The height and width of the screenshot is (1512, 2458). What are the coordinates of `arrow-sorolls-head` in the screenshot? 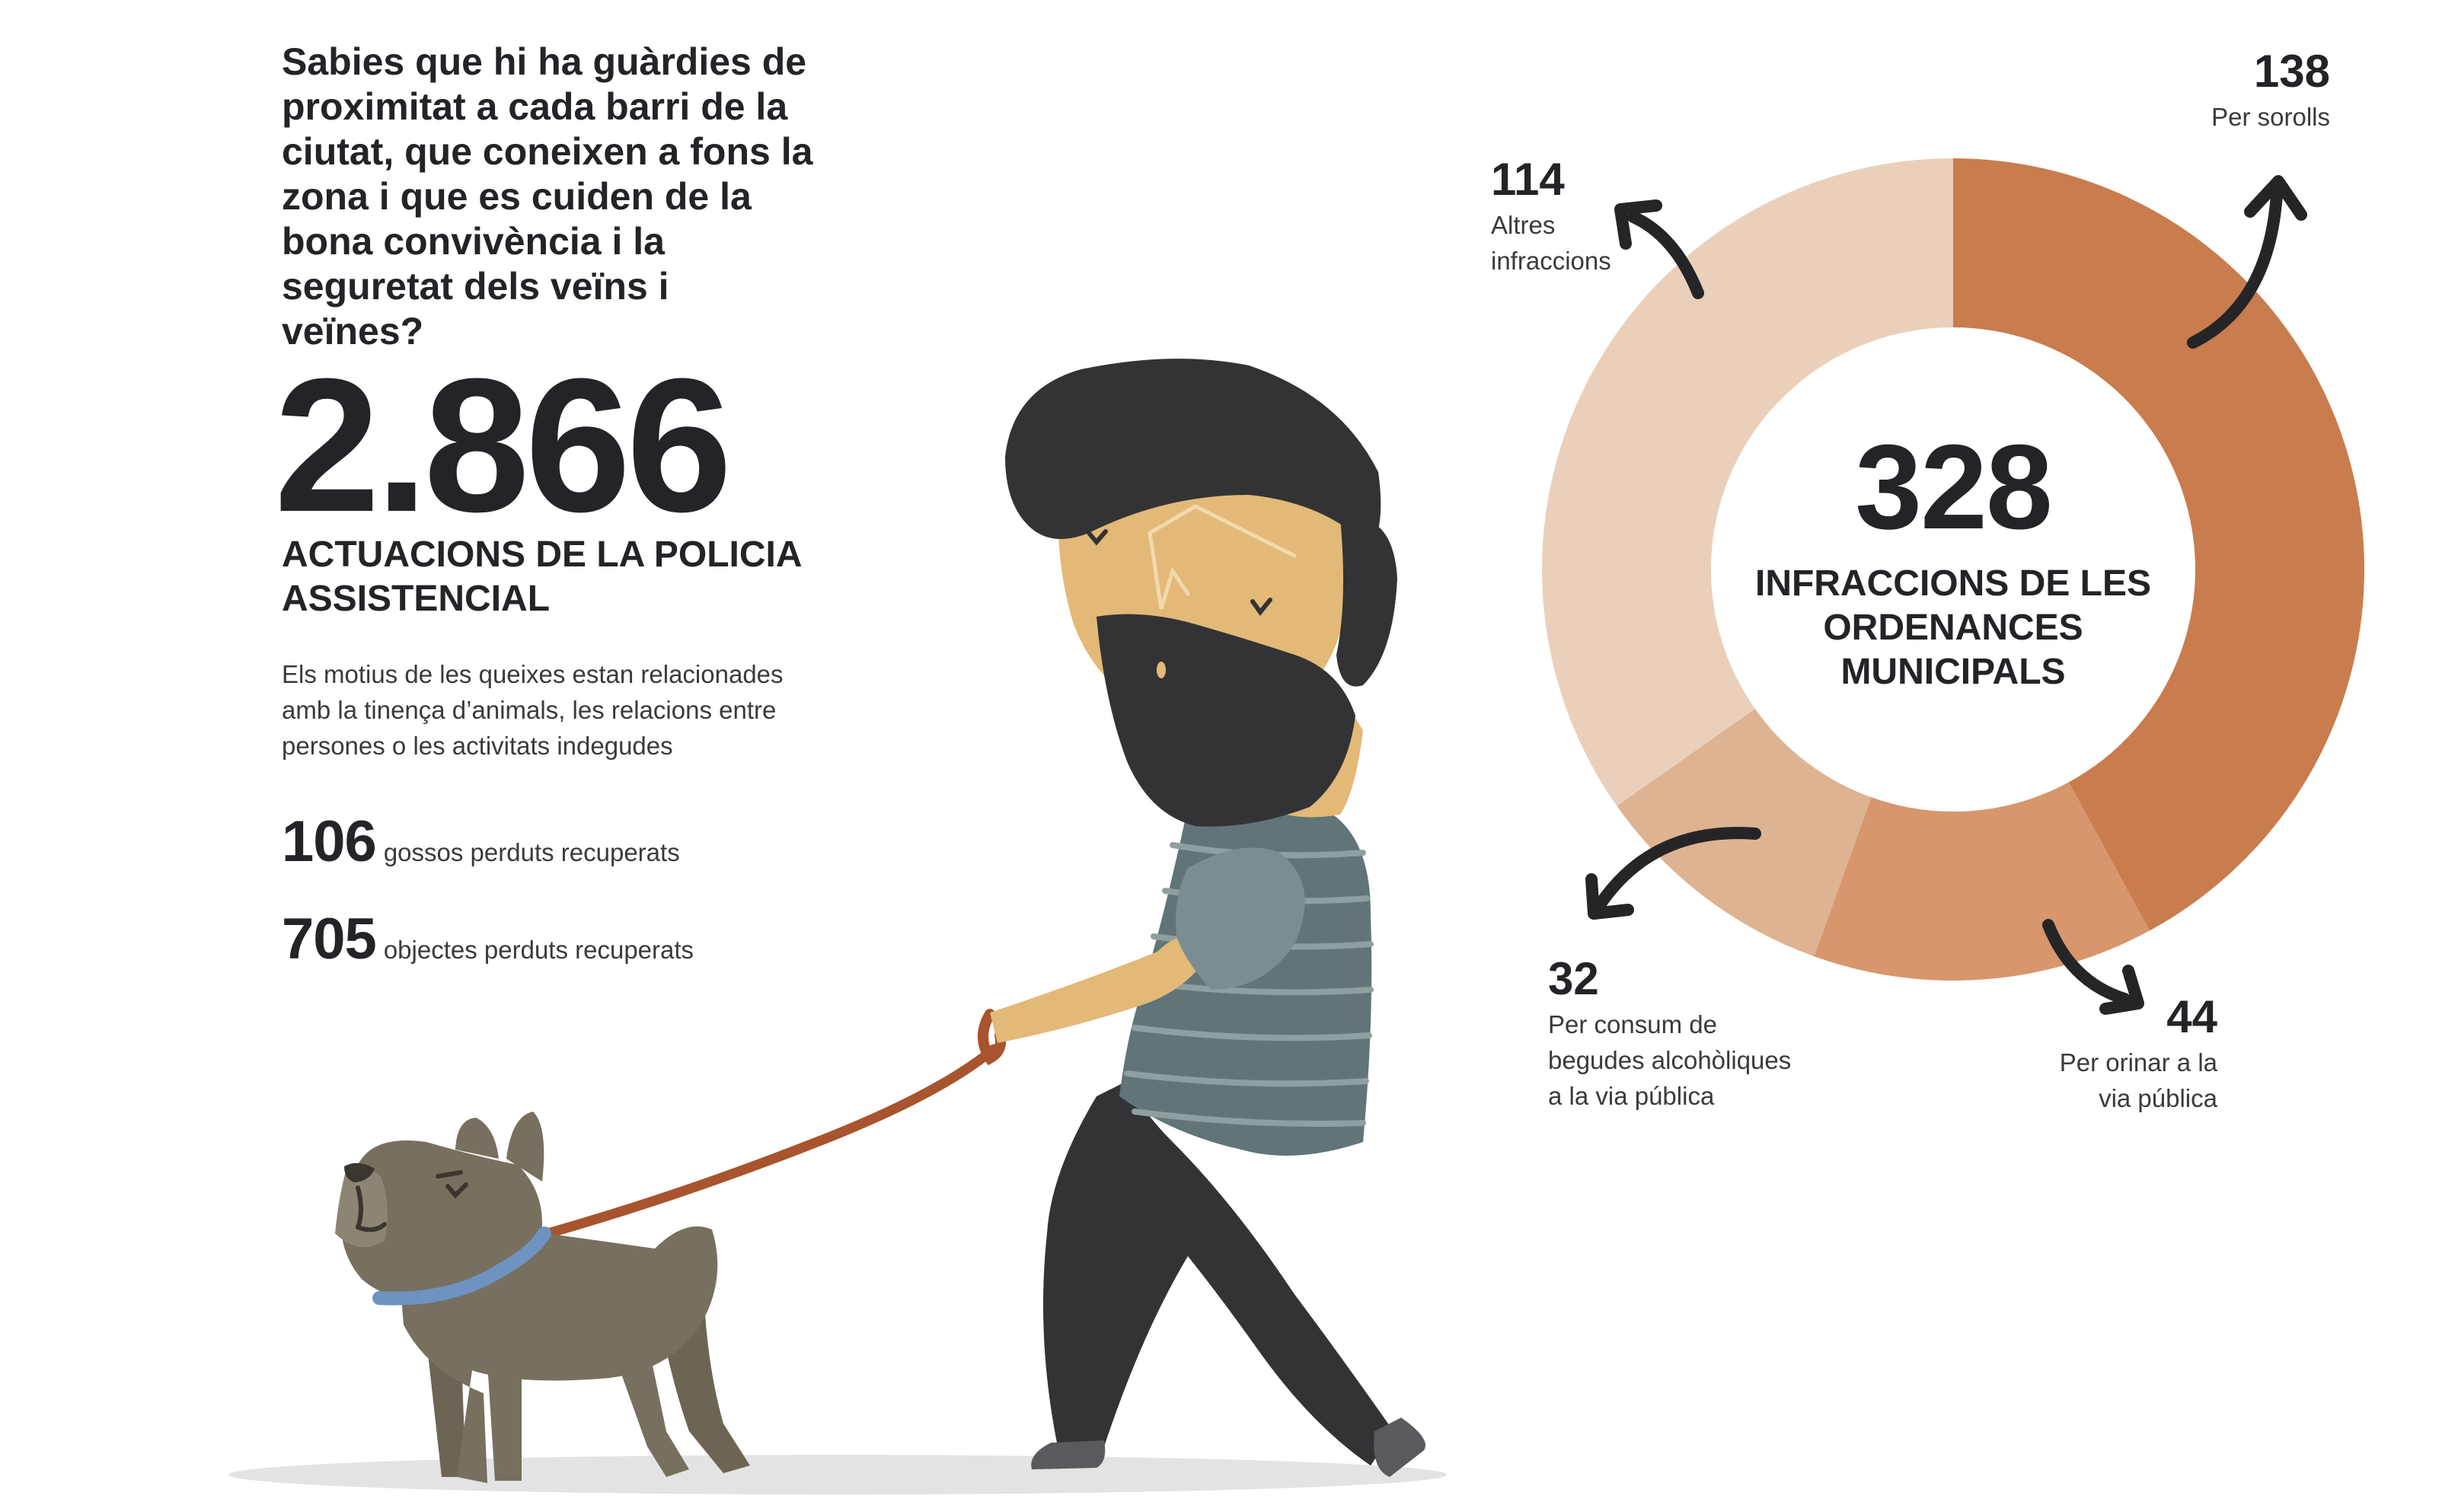 It's located at (2275, 198).